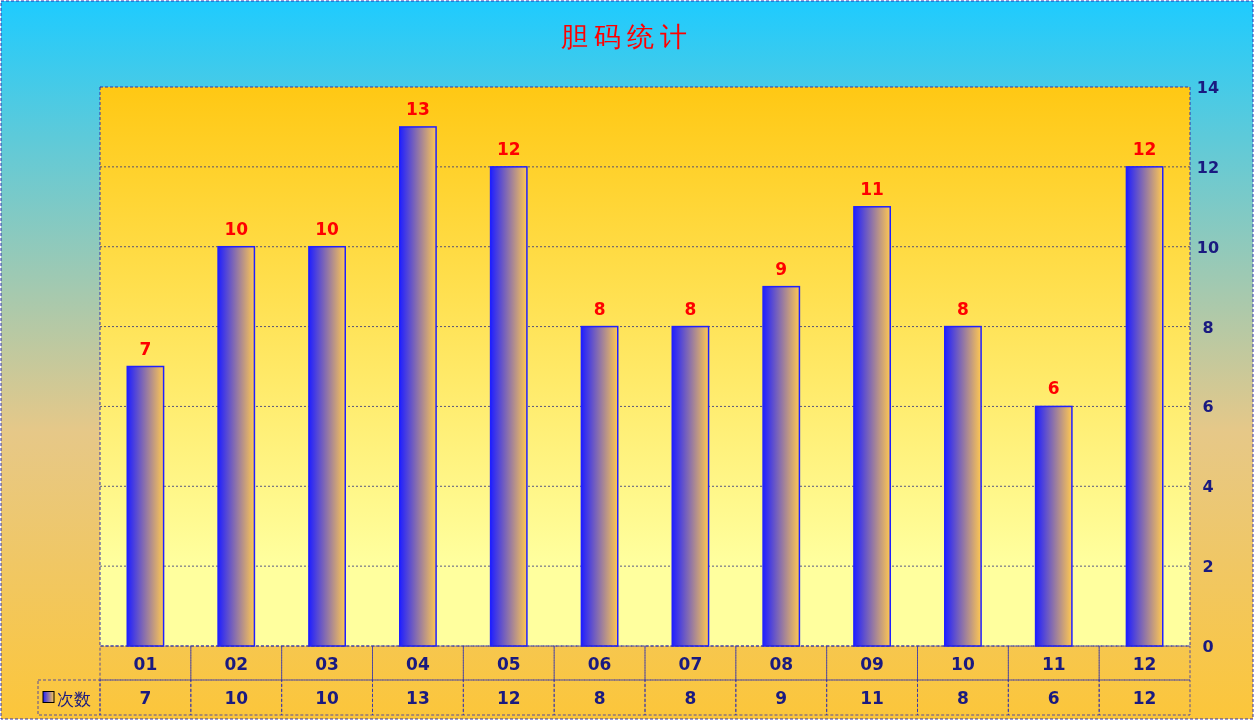 Image resolution: width=1254 pixels, height=720 pixels. I want to click on x-tick-label: 04, so click(418, 664).